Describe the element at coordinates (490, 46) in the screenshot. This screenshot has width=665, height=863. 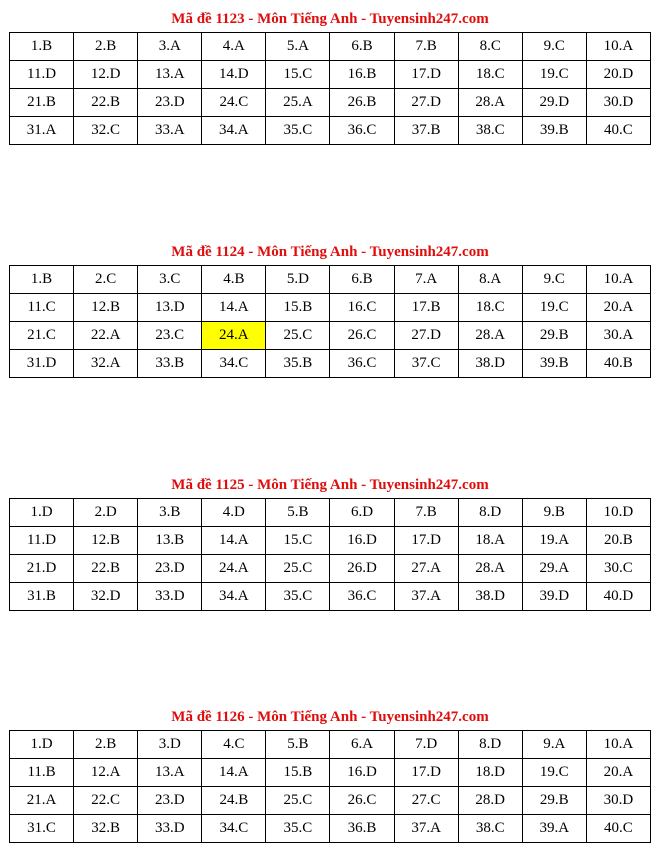
I see `answer-cell: 8.C` at that location.